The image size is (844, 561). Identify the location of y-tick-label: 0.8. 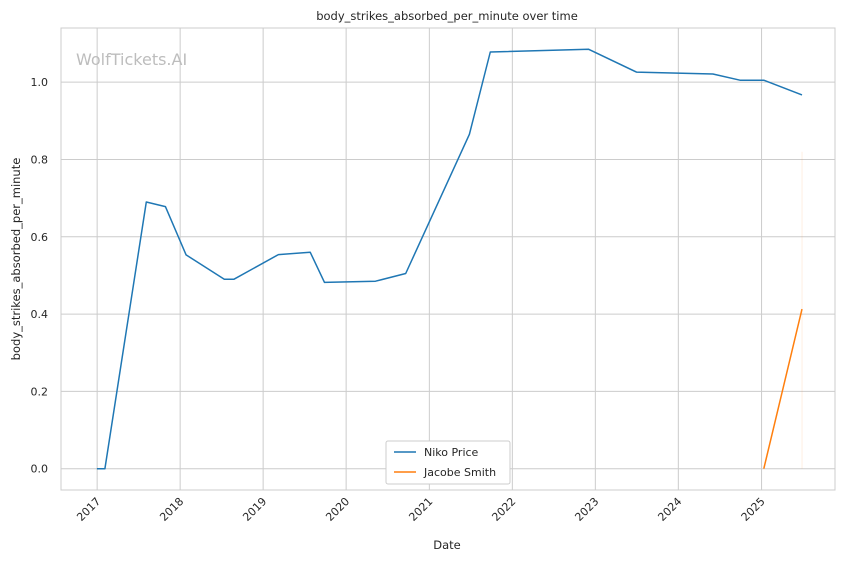
(40, 159).